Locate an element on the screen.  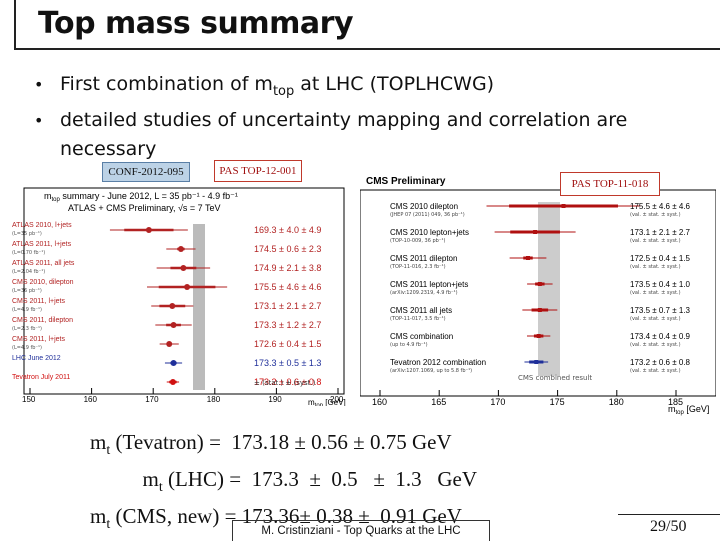
left-tick-label: 160 is located at coordinates (91, 399).